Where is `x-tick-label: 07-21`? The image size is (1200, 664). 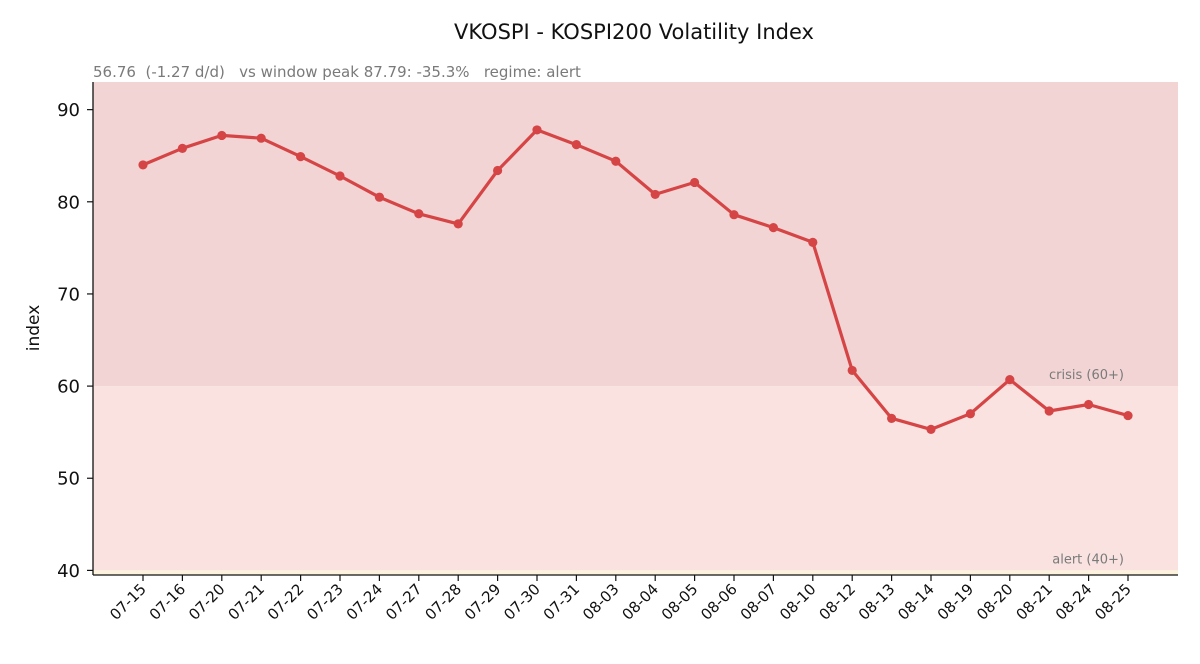
x-tick-label: 07-21 is located at coordinates (246, 602).